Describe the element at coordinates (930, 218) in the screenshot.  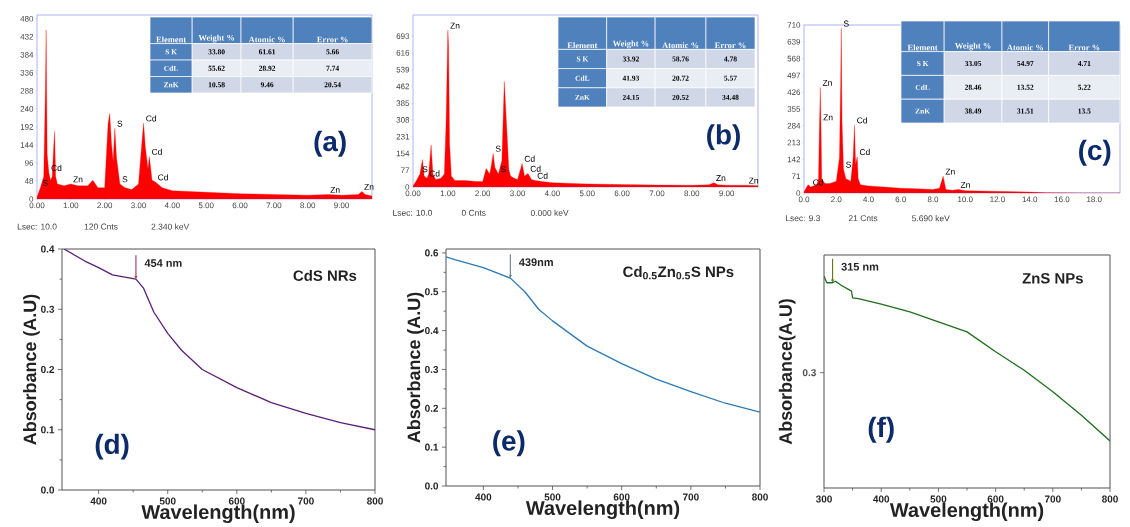
I see `text: 5.690 keV` at that location.